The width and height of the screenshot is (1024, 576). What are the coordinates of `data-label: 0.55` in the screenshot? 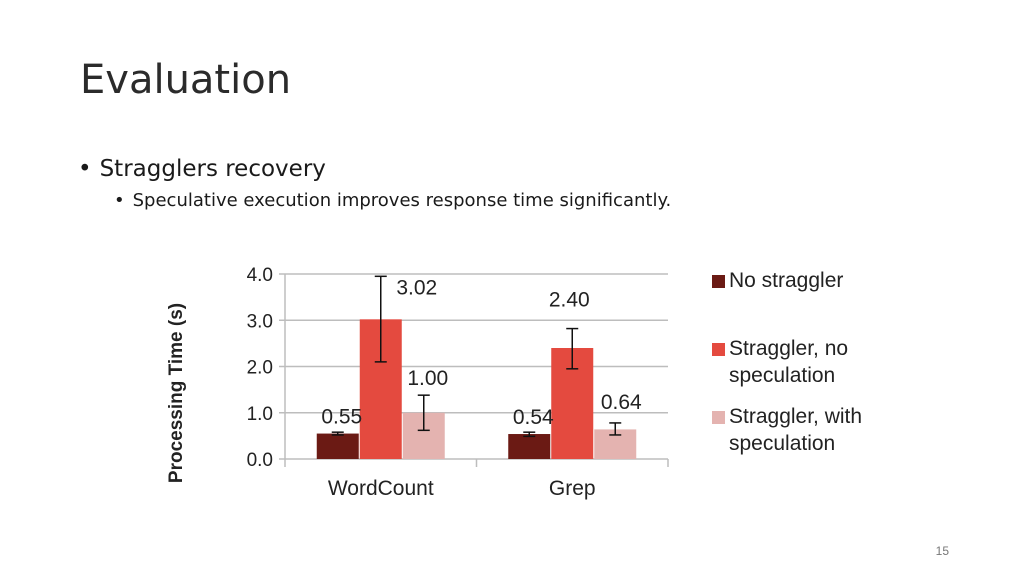 It's located at (341, 417).